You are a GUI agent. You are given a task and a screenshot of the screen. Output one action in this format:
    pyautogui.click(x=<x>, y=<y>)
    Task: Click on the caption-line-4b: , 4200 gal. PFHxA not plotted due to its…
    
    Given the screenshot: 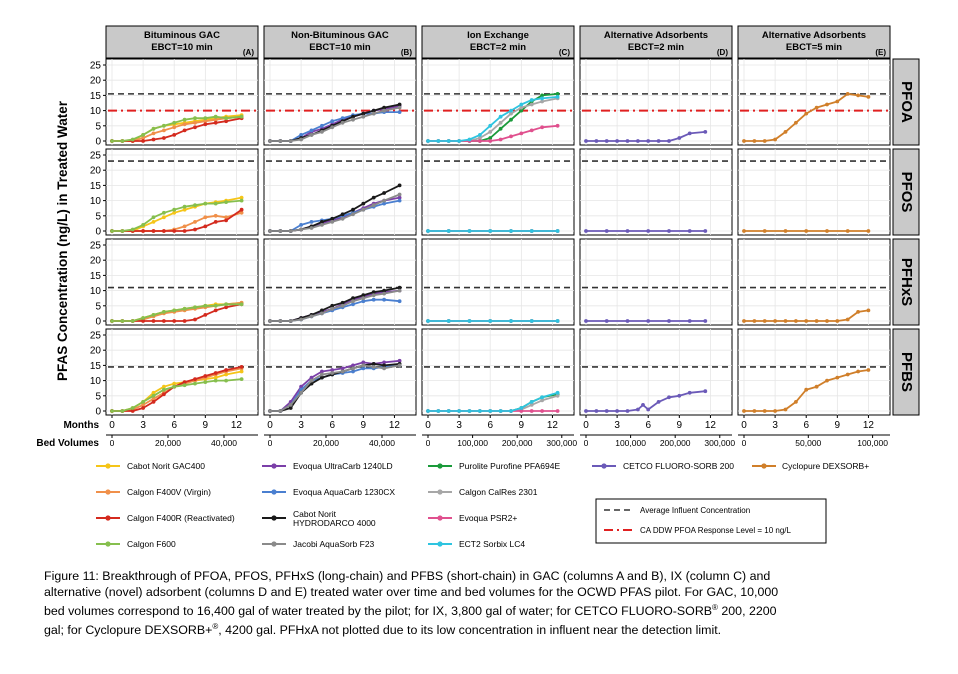 What is the action you would take?
    pyautogui.click(x=470, y=630)
    